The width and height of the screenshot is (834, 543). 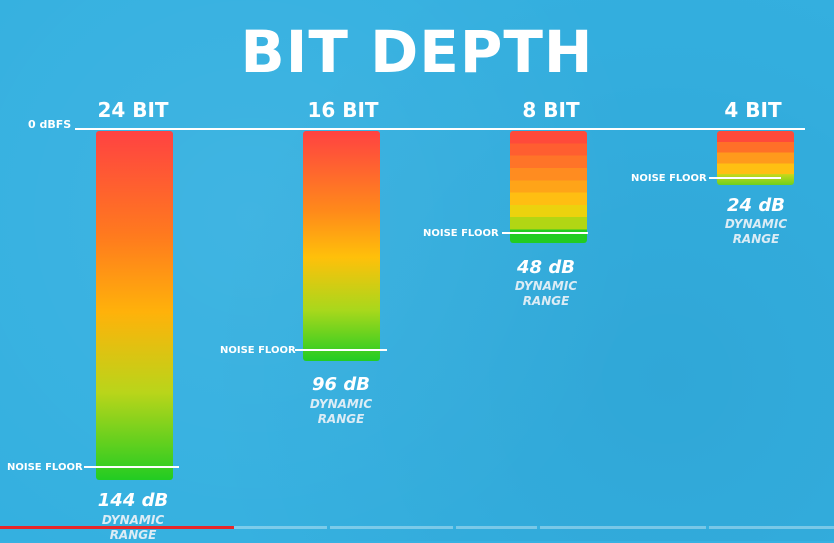 What do you see at coordinates (45, 467) in the screenshot?
I see `noise-floor-label-24: NOISE FLOOR` at bounding box center [45, 467].